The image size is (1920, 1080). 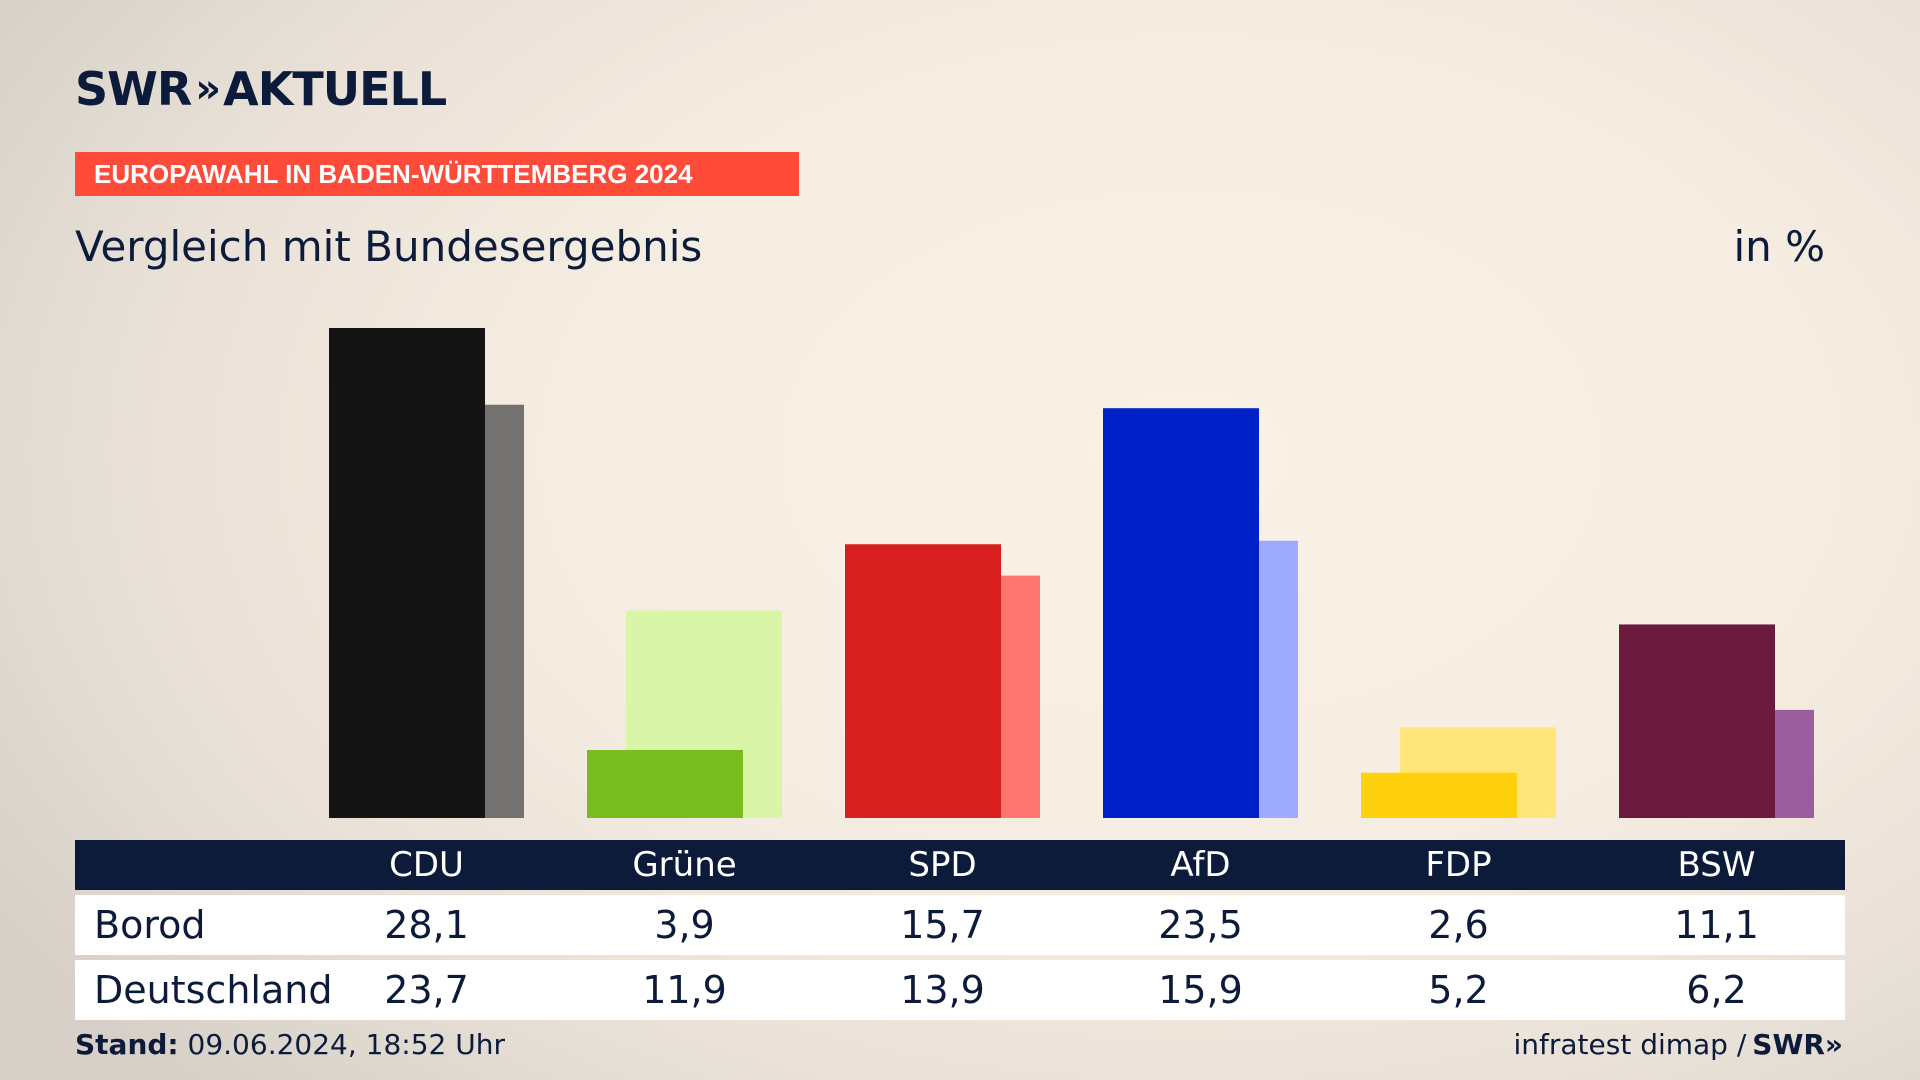 What do you see at coordinates (1181, 613) in the screenshot?
I see `bar-afd-borod` at bounding box center [1181, 613].